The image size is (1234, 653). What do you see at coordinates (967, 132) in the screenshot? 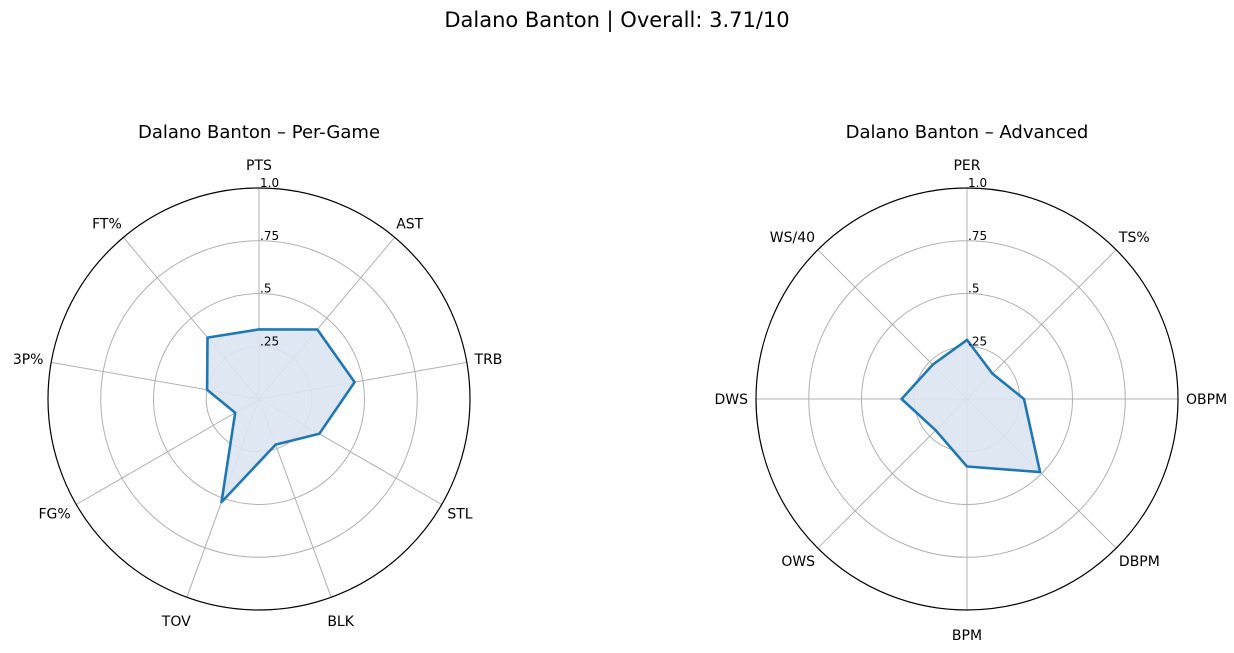
I see `subplot-title: Dalano Banton – Advanced` at bounding box center [967, 132].